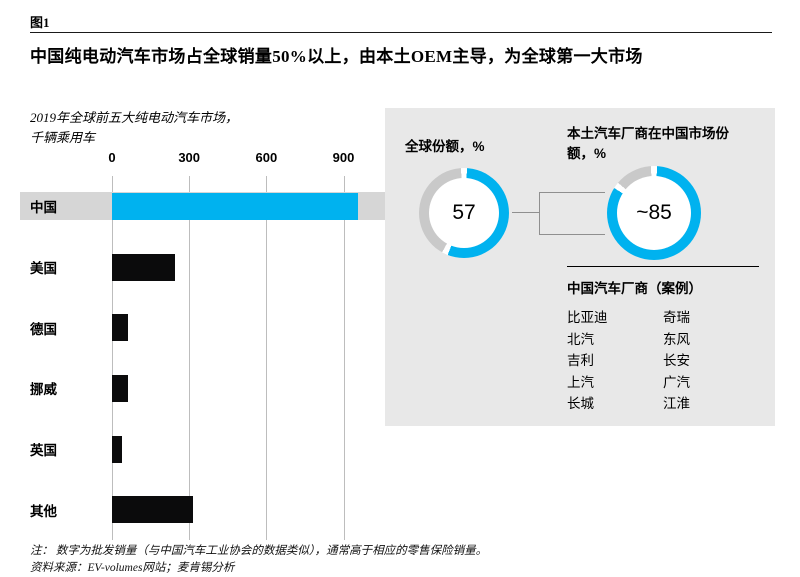 Image resolution: width=800 pixels, height=577 pixels. What do you see at coordinates (43, 208) in the screenshot?
I see `bar-category-label: 中国` at bounding box center [43, 208].